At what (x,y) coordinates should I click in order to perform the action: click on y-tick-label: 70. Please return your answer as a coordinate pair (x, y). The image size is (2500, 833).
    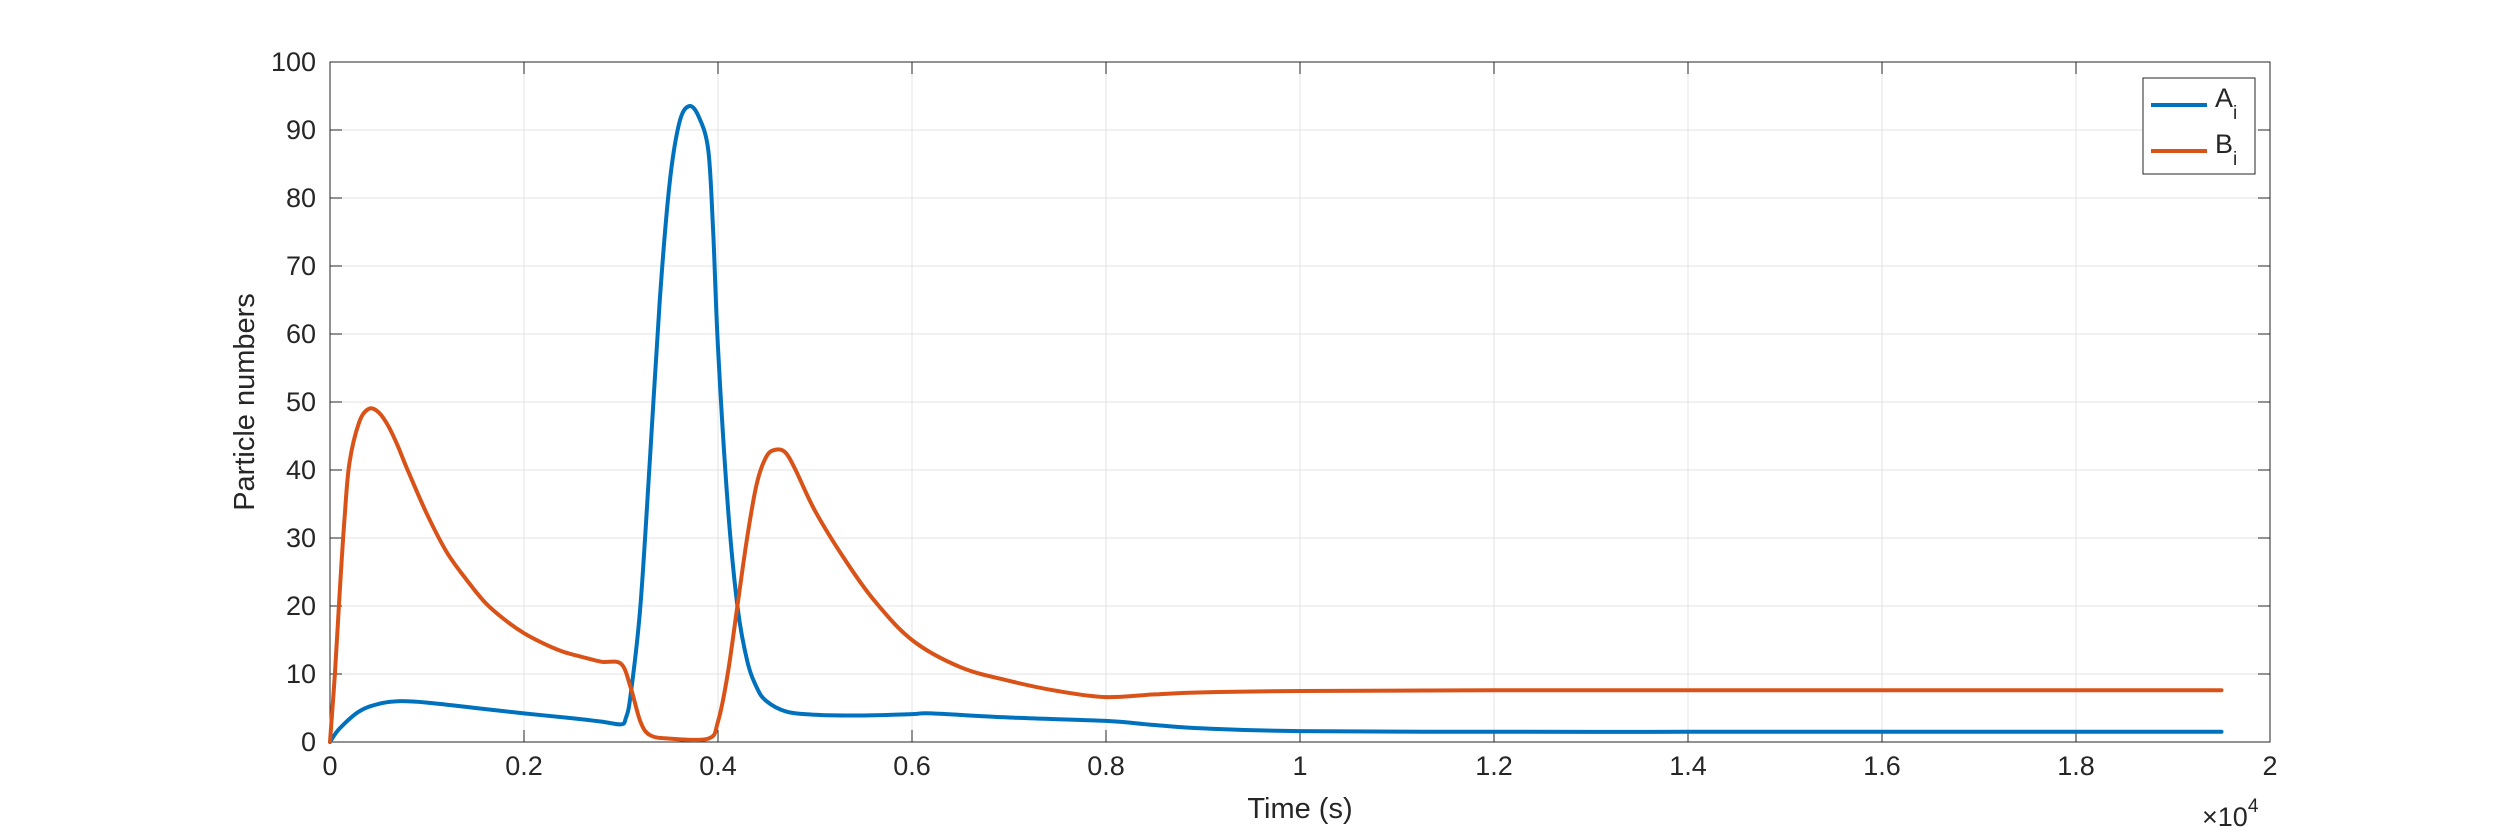
    Looking at the image, I should click on (301, 266).